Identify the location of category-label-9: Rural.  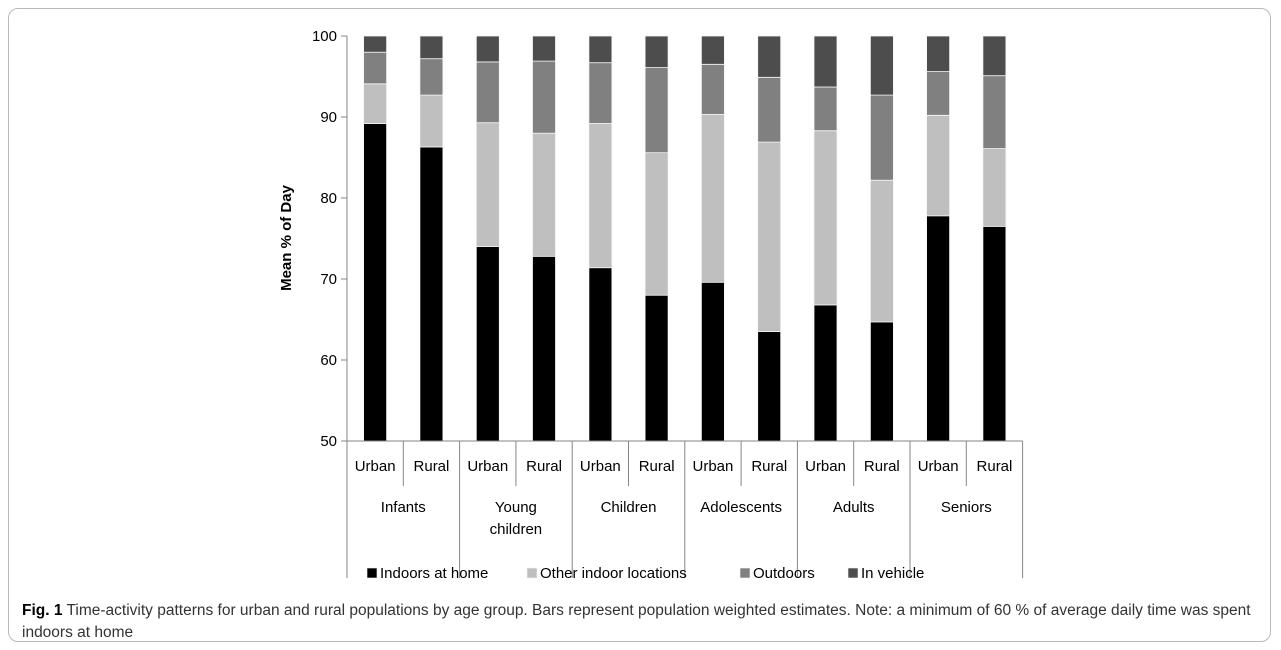
(882, 466).